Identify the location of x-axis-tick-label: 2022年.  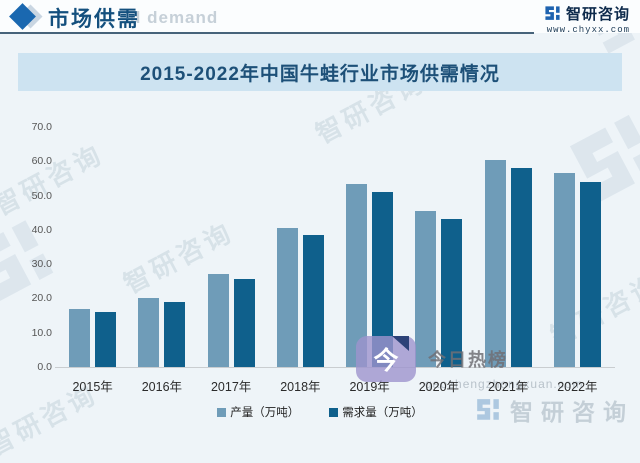
(577, 387).